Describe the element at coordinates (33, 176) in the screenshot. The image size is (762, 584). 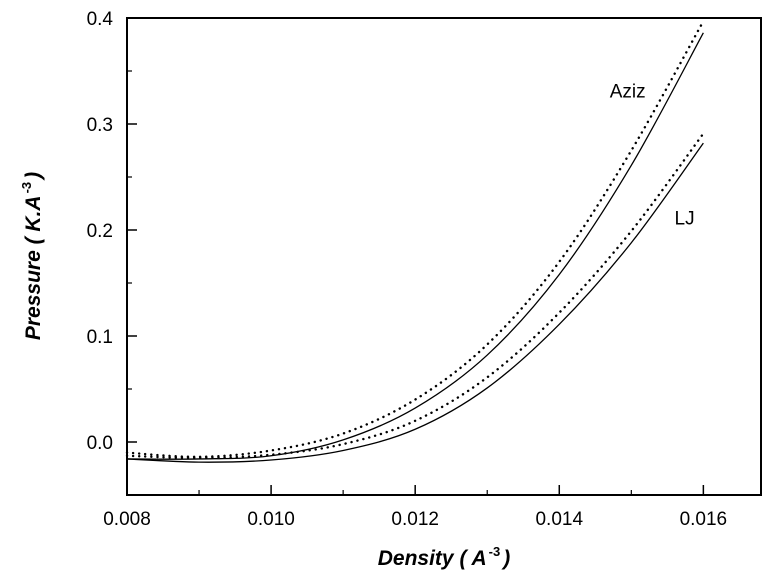
I see `y-axis-title-close: )` at that location.